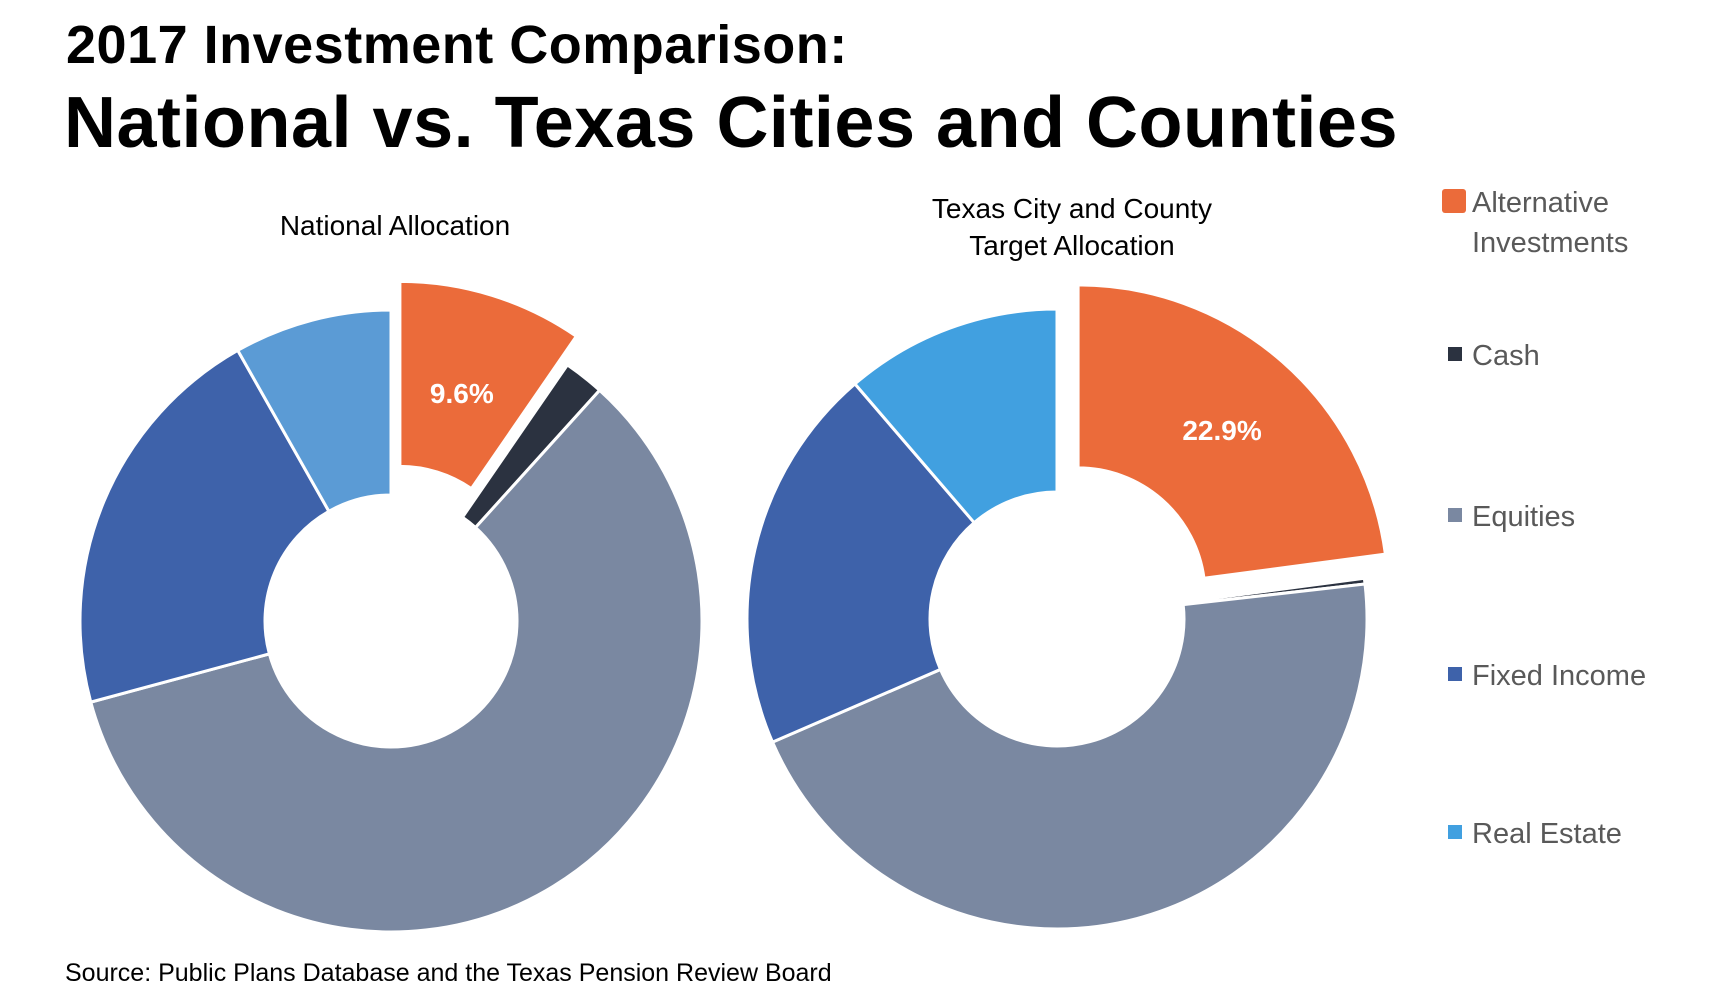  What do you see at coordinates (1547, 834) in the screenshot?
I see `legend-label: Real Estate` at bounding box center [1547, 834].